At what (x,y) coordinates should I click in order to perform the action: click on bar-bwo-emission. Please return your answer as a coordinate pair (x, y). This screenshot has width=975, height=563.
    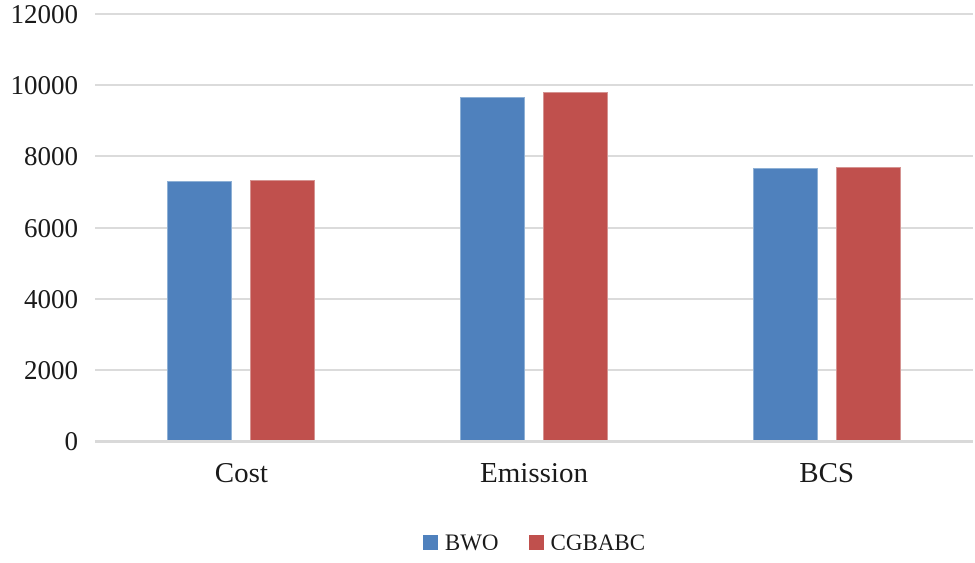
    Looking at the image, I should click on (492, 268).